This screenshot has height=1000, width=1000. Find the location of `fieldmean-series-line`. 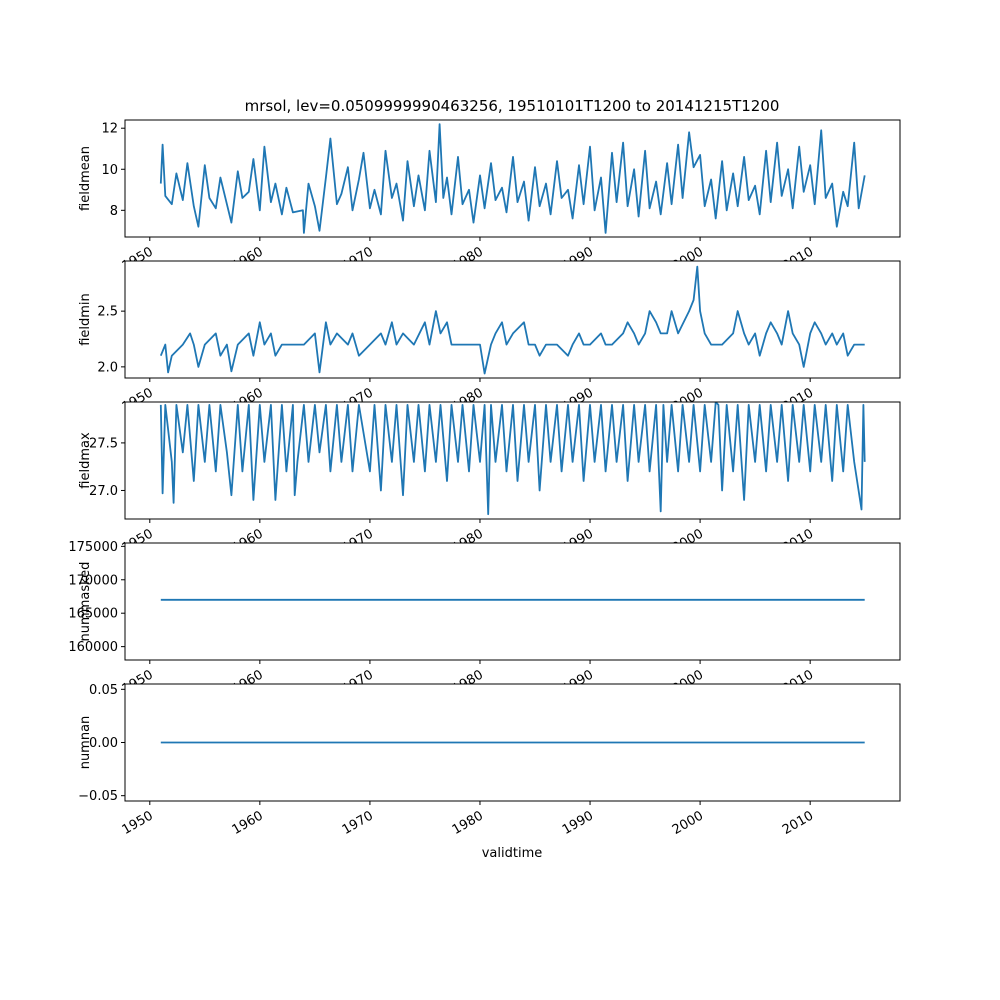

fieldmean-series-line is located at coordinates (512, 178).